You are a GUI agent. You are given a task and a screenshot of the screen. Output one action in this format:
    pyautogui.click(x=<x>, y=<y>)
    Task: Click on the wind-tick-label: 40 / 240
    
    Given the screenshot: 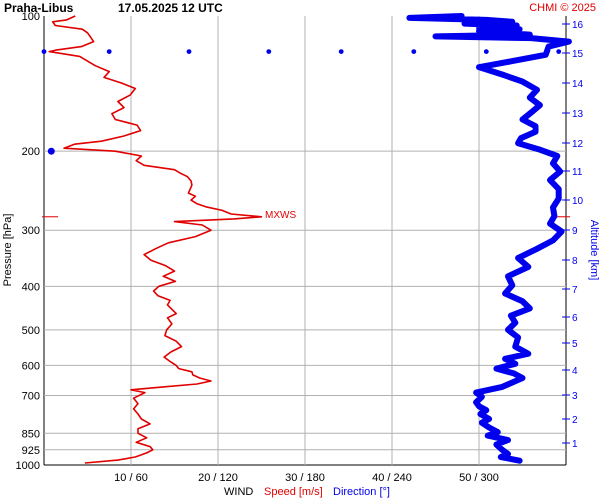 What is the action you would take?
    pyautogui.click(x=392, y=478)
    